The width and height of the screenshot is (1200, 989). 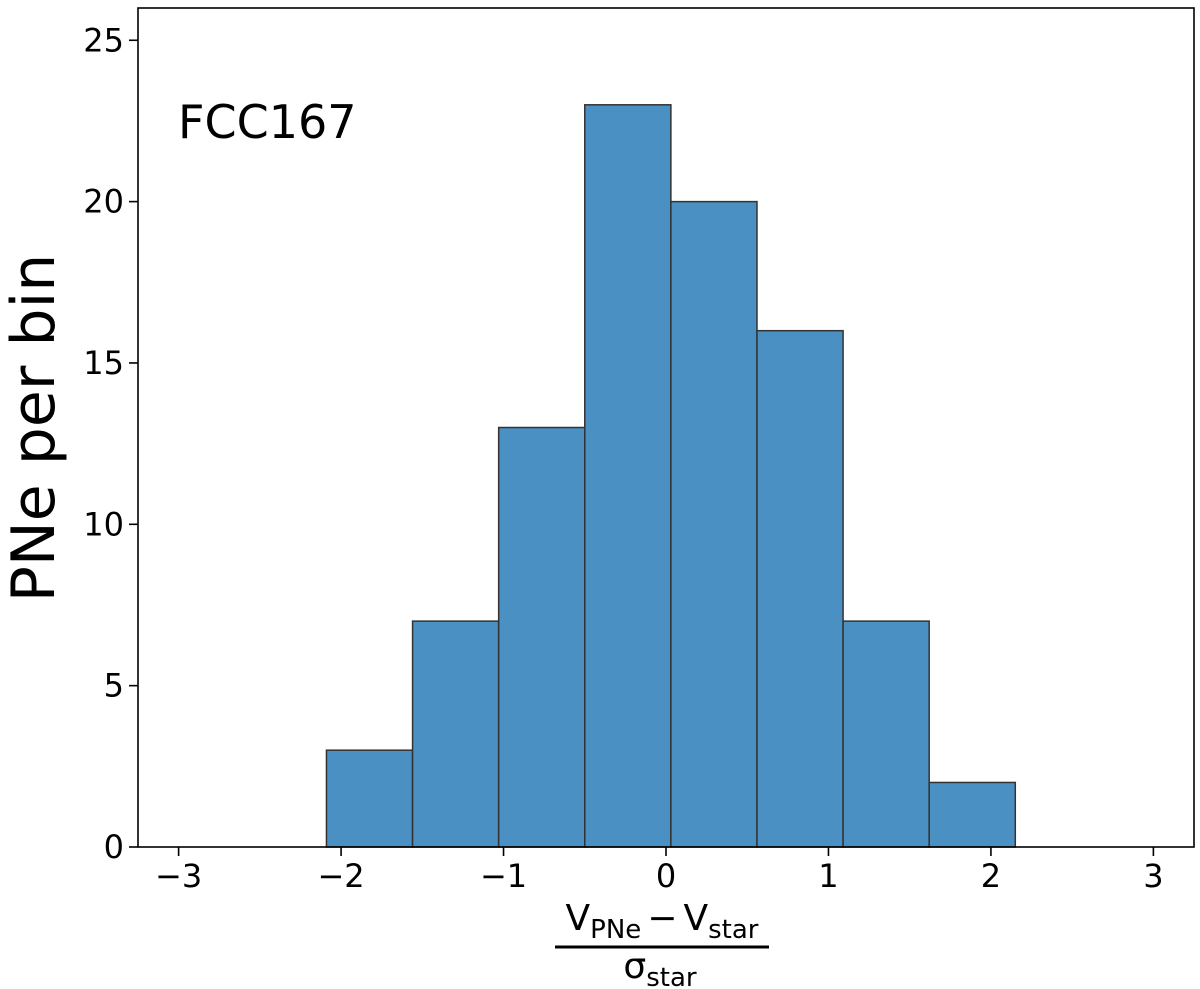 I want to click on x-axis-label: VPNe − Vstar σstar, so click(x=662, y=943).